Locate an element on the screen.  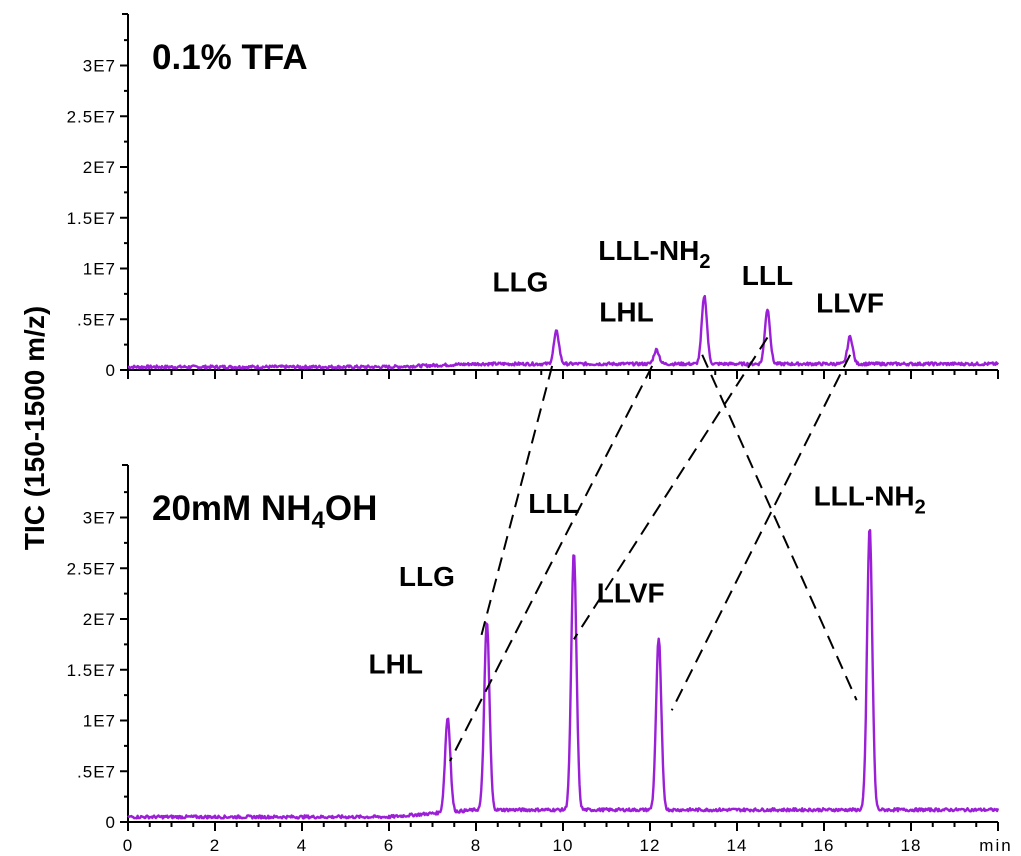
x-tick-label: 8 is located at coordinates (476, 845).